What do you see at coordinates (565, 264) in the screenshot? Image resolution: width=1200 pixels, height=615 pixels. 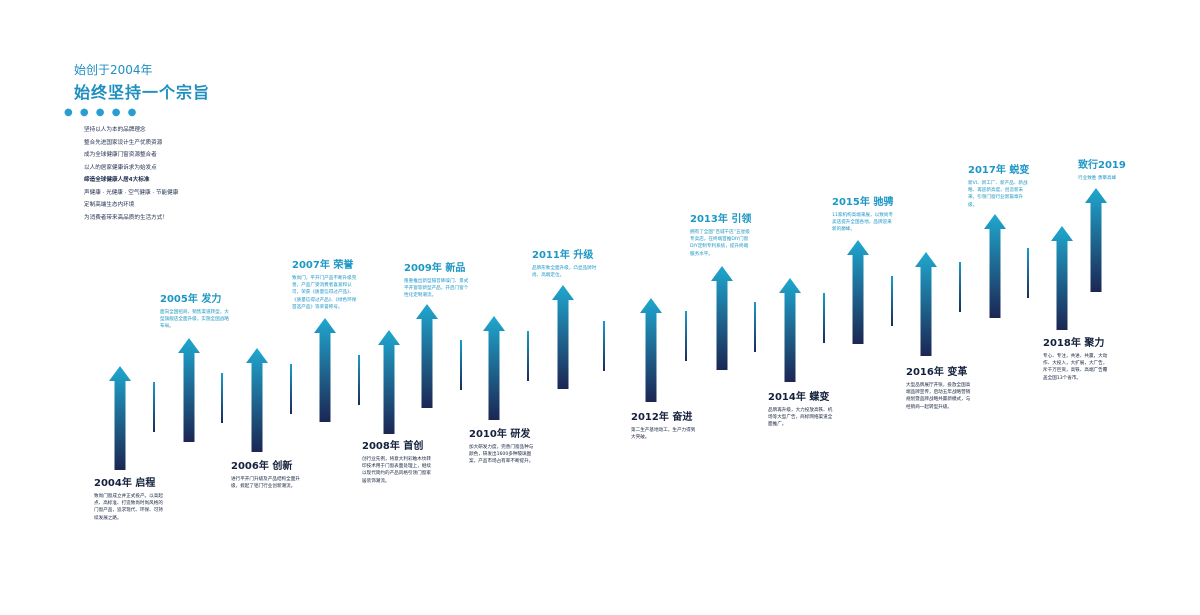 I see `milestone-8: 2011年 升级 品牌形象全面升级，凸显品牌时尚、高端定位。` at bounding box center [565, 264].